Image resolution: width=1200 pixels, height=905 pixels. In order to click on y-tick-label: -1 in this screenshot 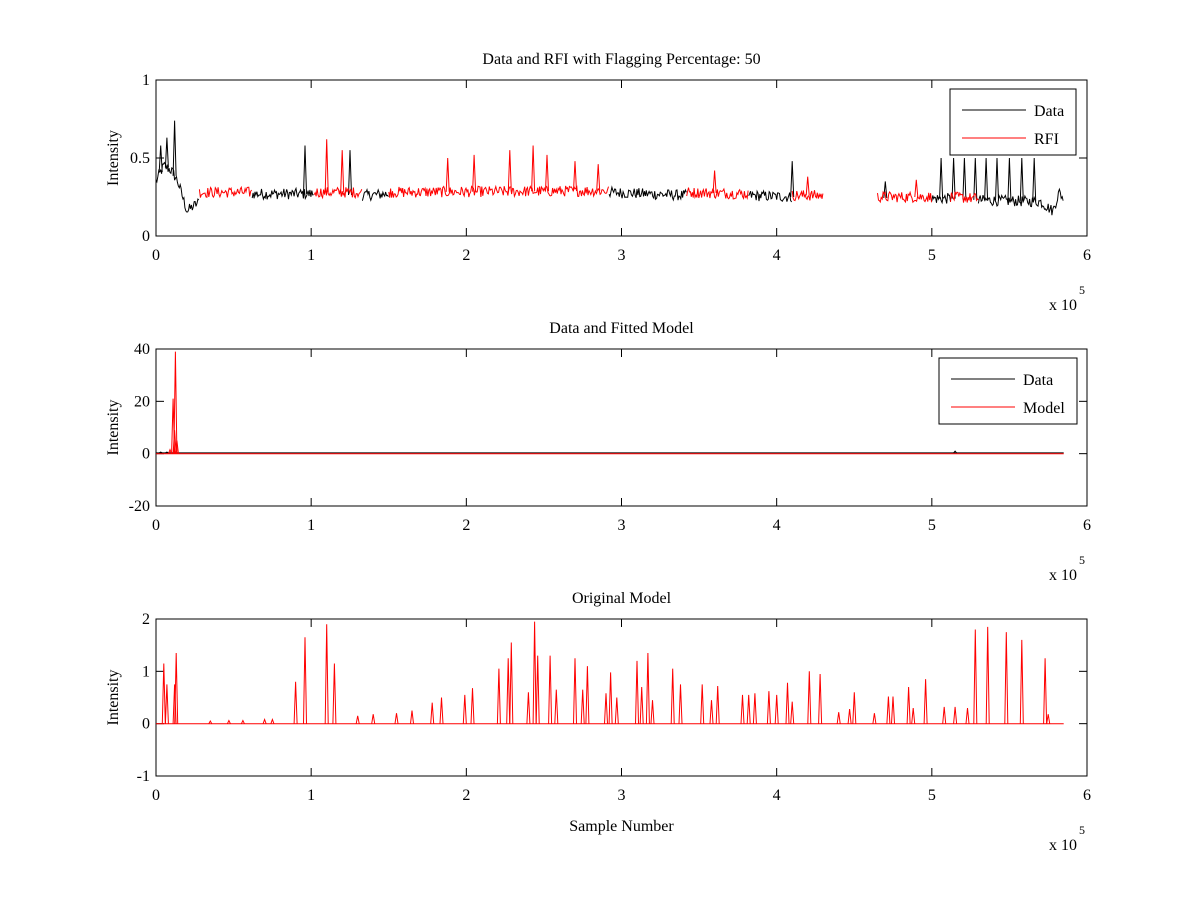, I will do `click(143, 776)`.